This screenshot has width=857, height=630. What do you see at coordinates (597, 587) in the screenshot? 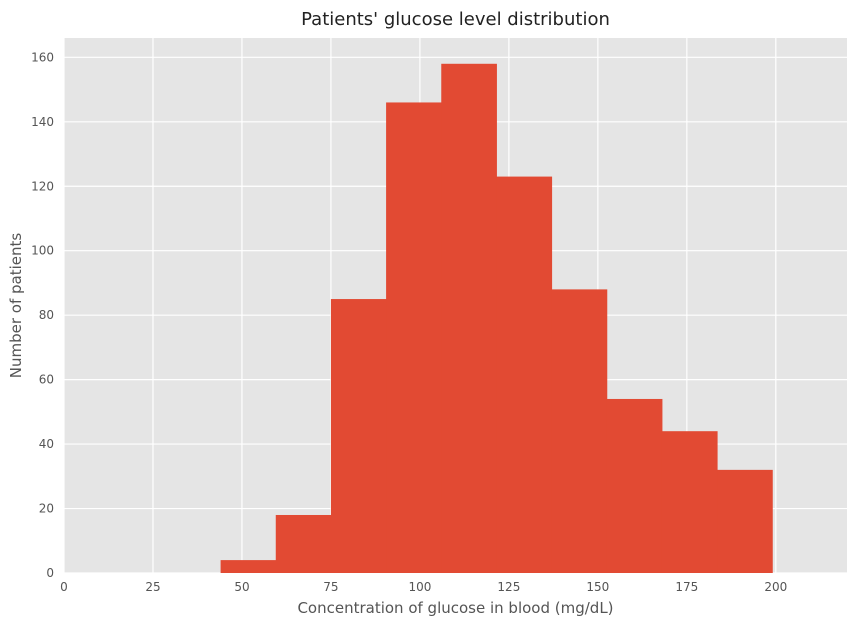
I see `x-tick-label: 150` at bounding box center [597, 587].